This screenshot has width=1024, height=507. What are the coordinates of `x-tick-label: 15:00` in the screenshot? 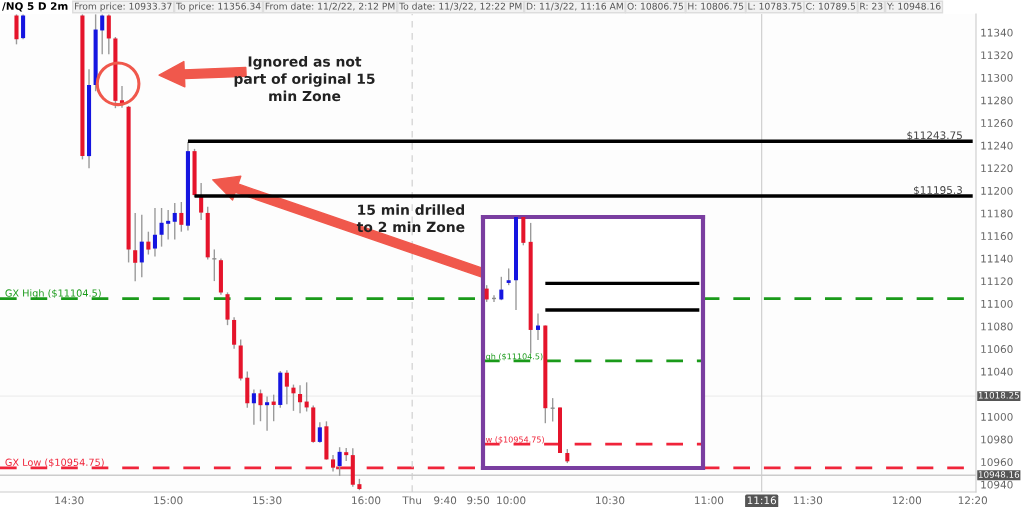 It's located at (168, 500).